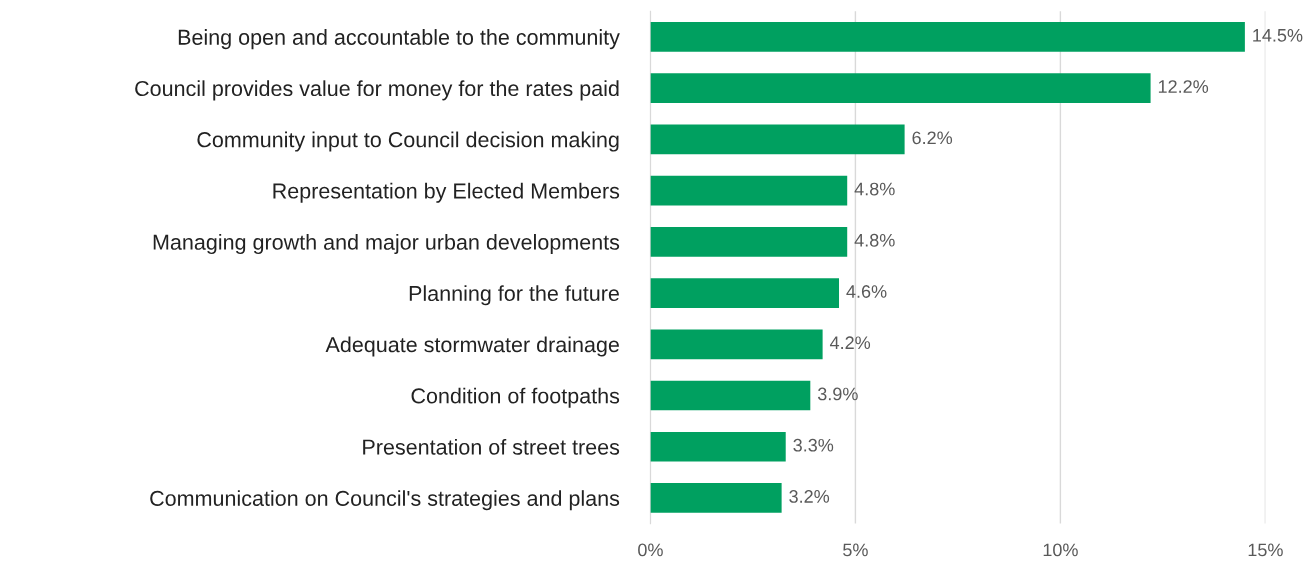  Describe the element at coordinates (813, 445) in the screenshot. I see `data-label: 3.3%` at that location.